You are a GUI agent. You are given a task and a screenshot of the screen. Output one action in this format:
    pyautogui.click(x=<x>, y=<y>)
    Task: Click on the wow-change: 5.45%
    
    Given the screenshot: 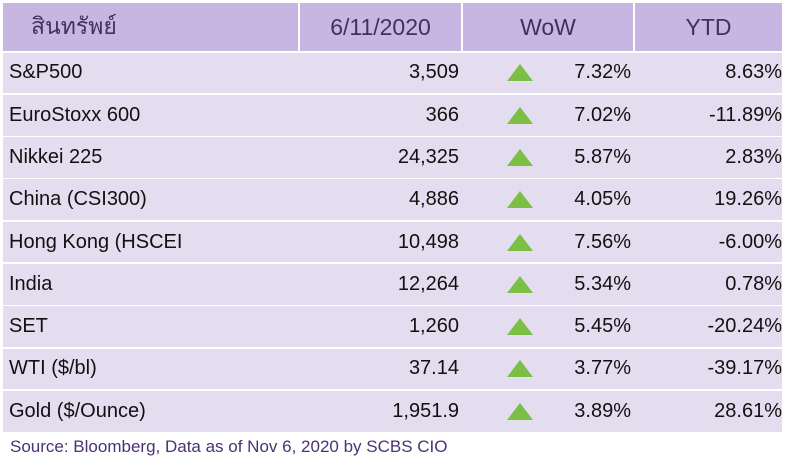 What is the action you would take?
    pyautogui.click(x=602, y=326)
    